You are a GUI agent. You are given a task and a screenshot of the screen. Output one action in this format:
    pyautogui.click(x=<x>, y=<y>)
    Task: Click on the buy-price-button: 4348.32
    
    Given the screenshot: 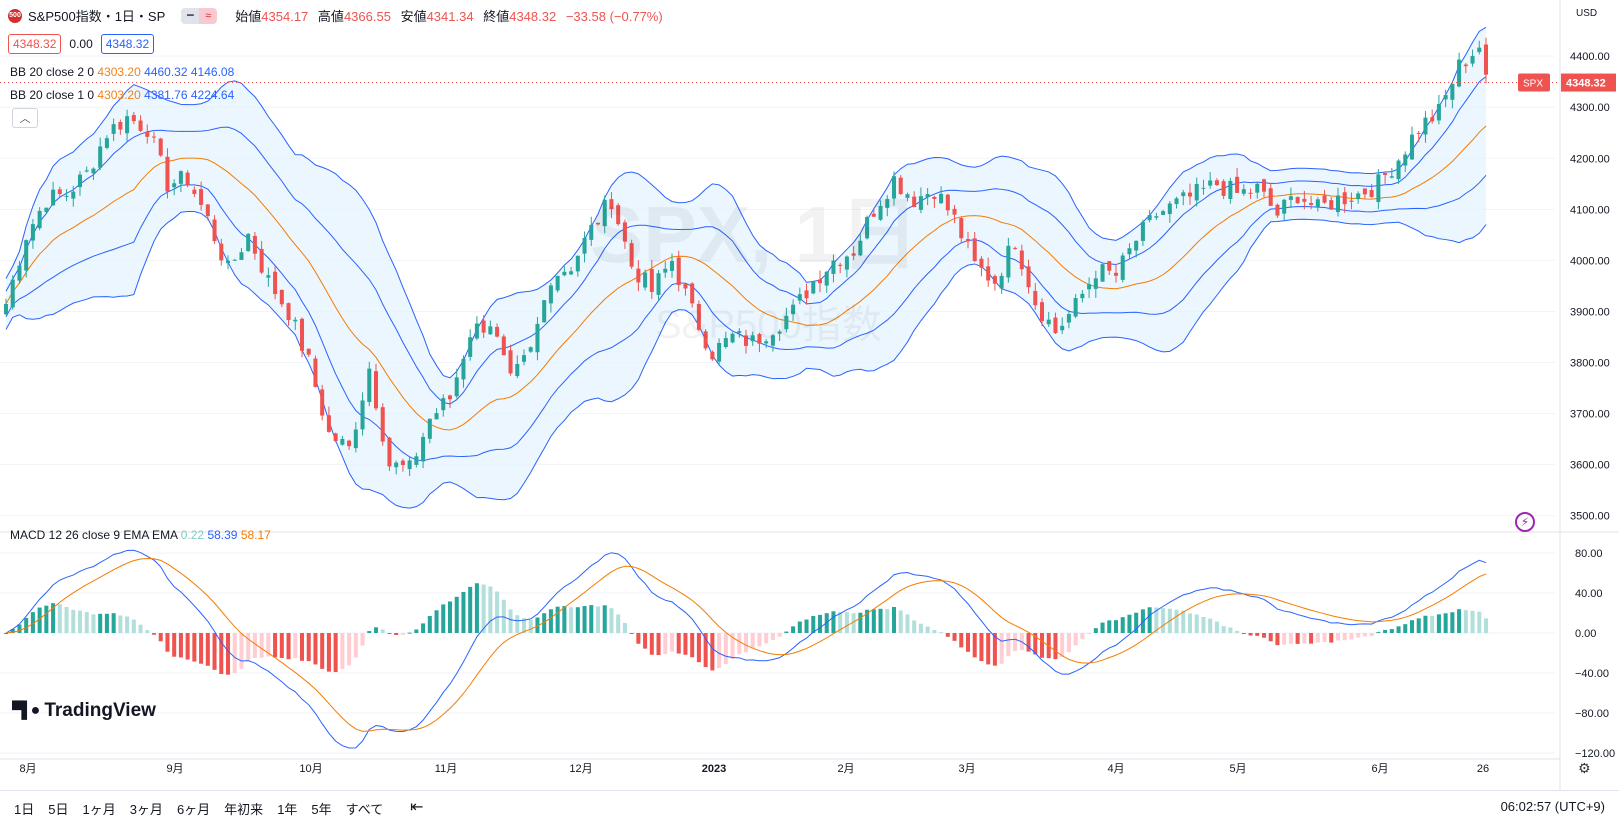 What is the action you would take?
    pyautogui.click(x=127, y=44)
    